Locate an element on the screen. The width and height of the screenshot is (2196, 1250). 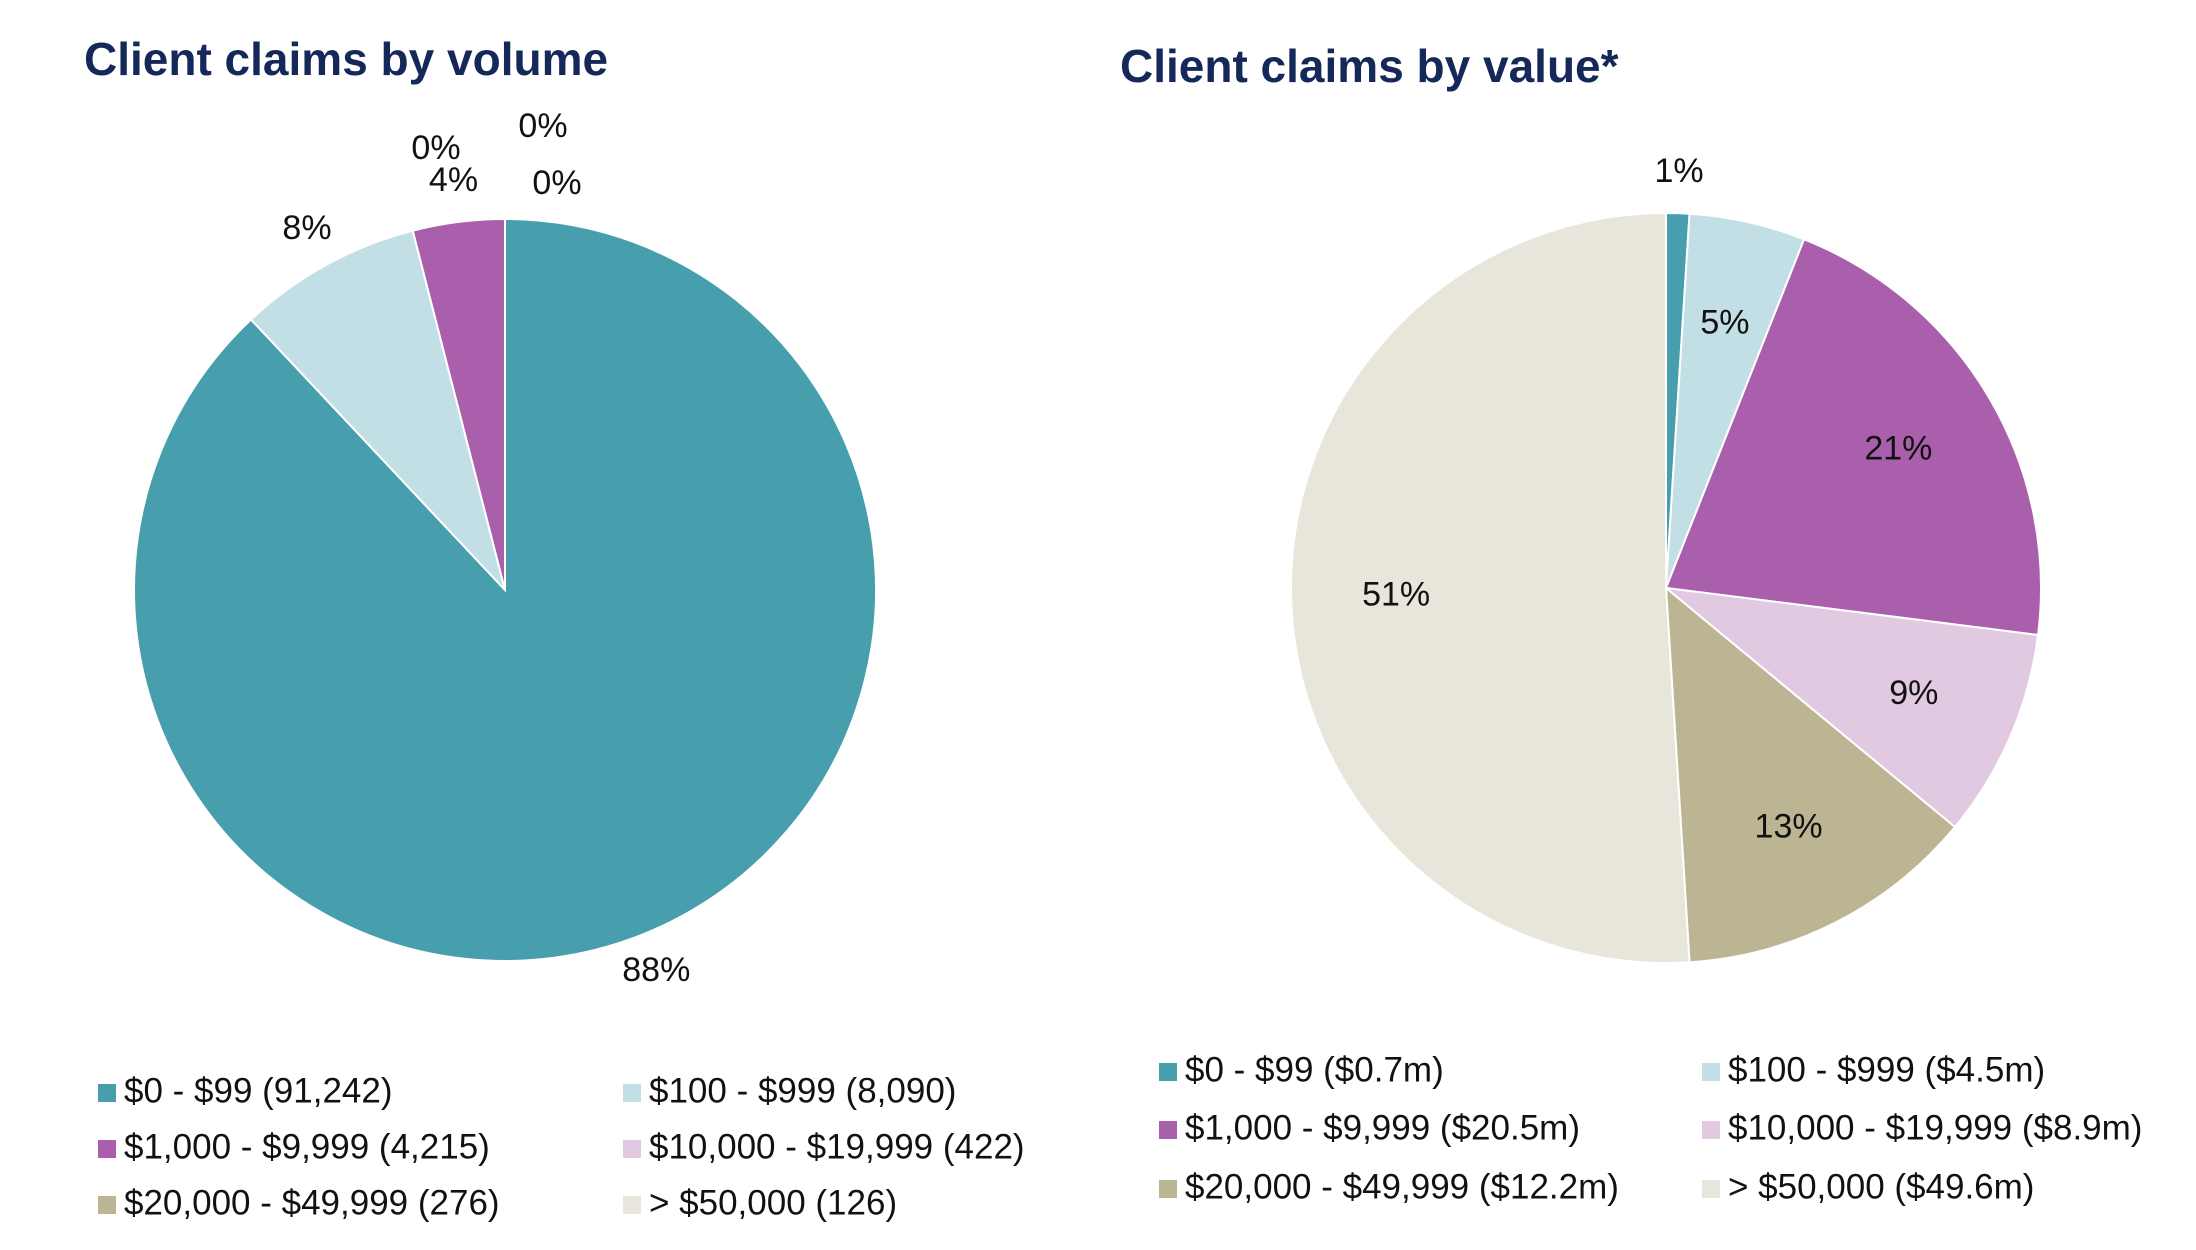
legend-label: $20,000 - $49,999 ($12.2m) is located at coordinates (1402, 1186).